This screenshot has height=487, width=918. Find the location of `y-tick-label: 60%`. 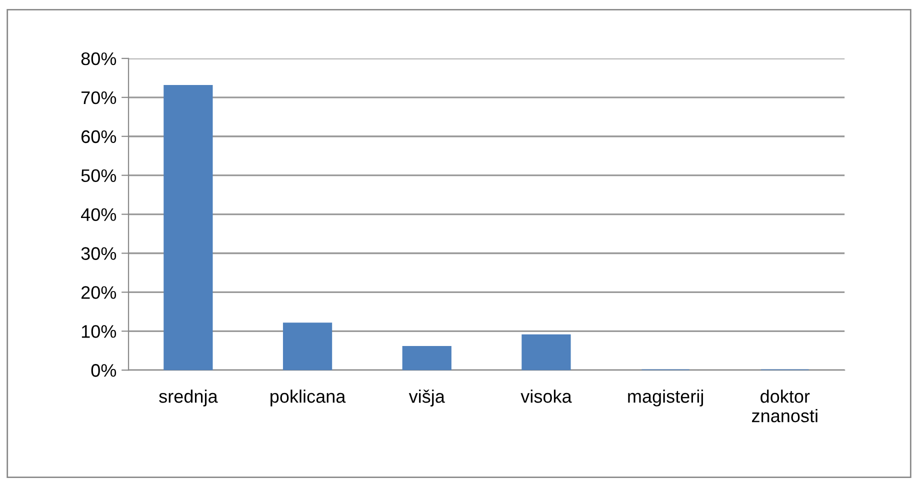

y-tick-label: 60% is located at coordinates (98, 137).